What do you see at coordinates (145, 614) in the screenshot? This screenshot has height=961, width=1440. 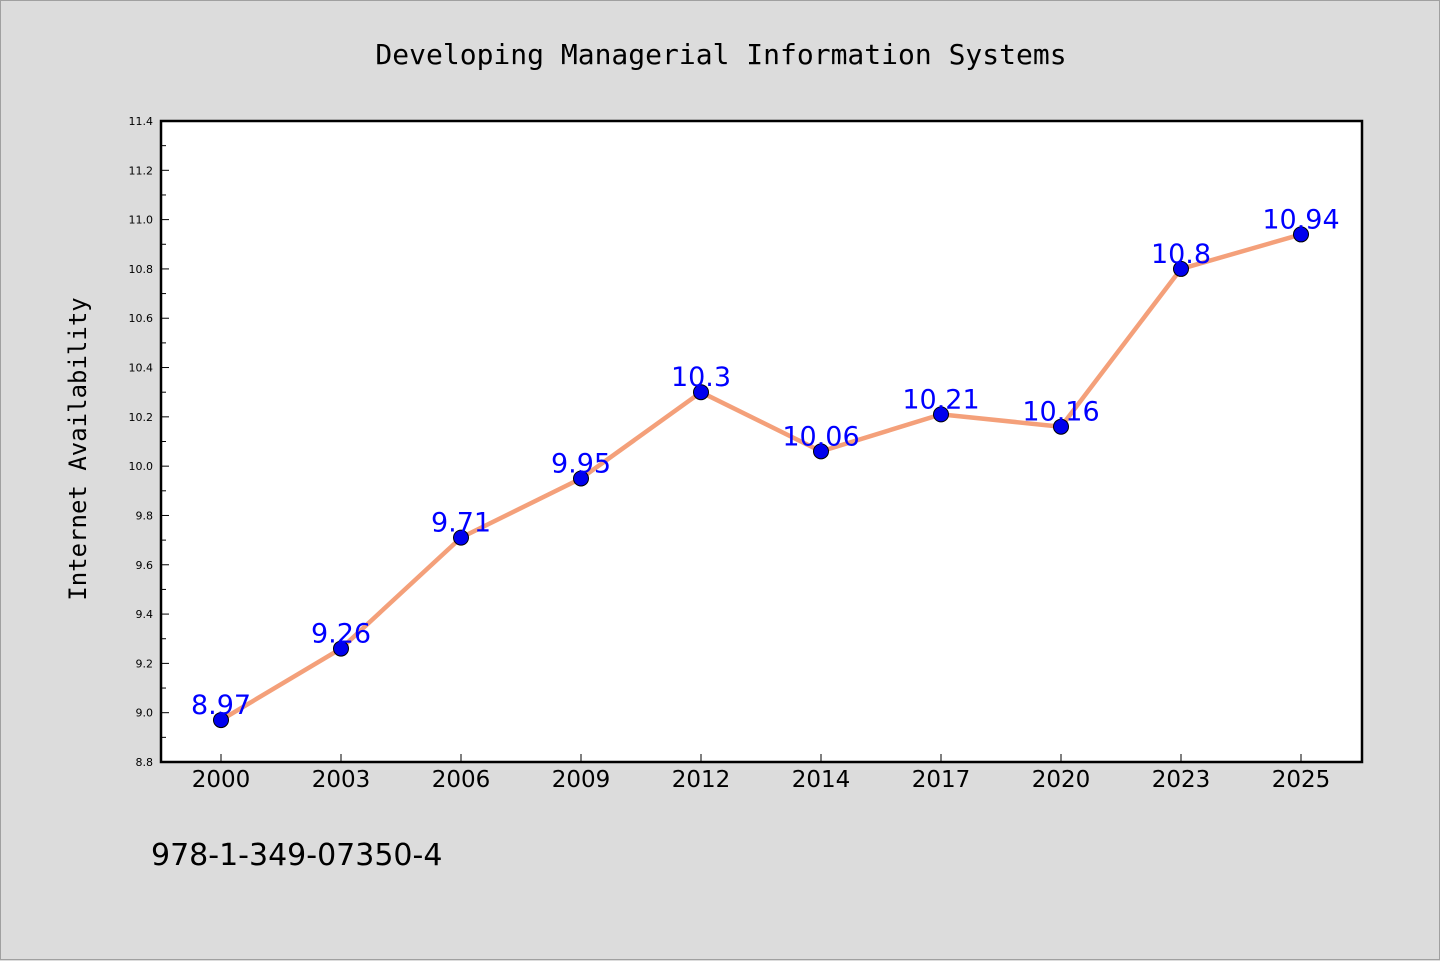 I see `y-tick-label: 9.4` at bounding box center [145, 614].